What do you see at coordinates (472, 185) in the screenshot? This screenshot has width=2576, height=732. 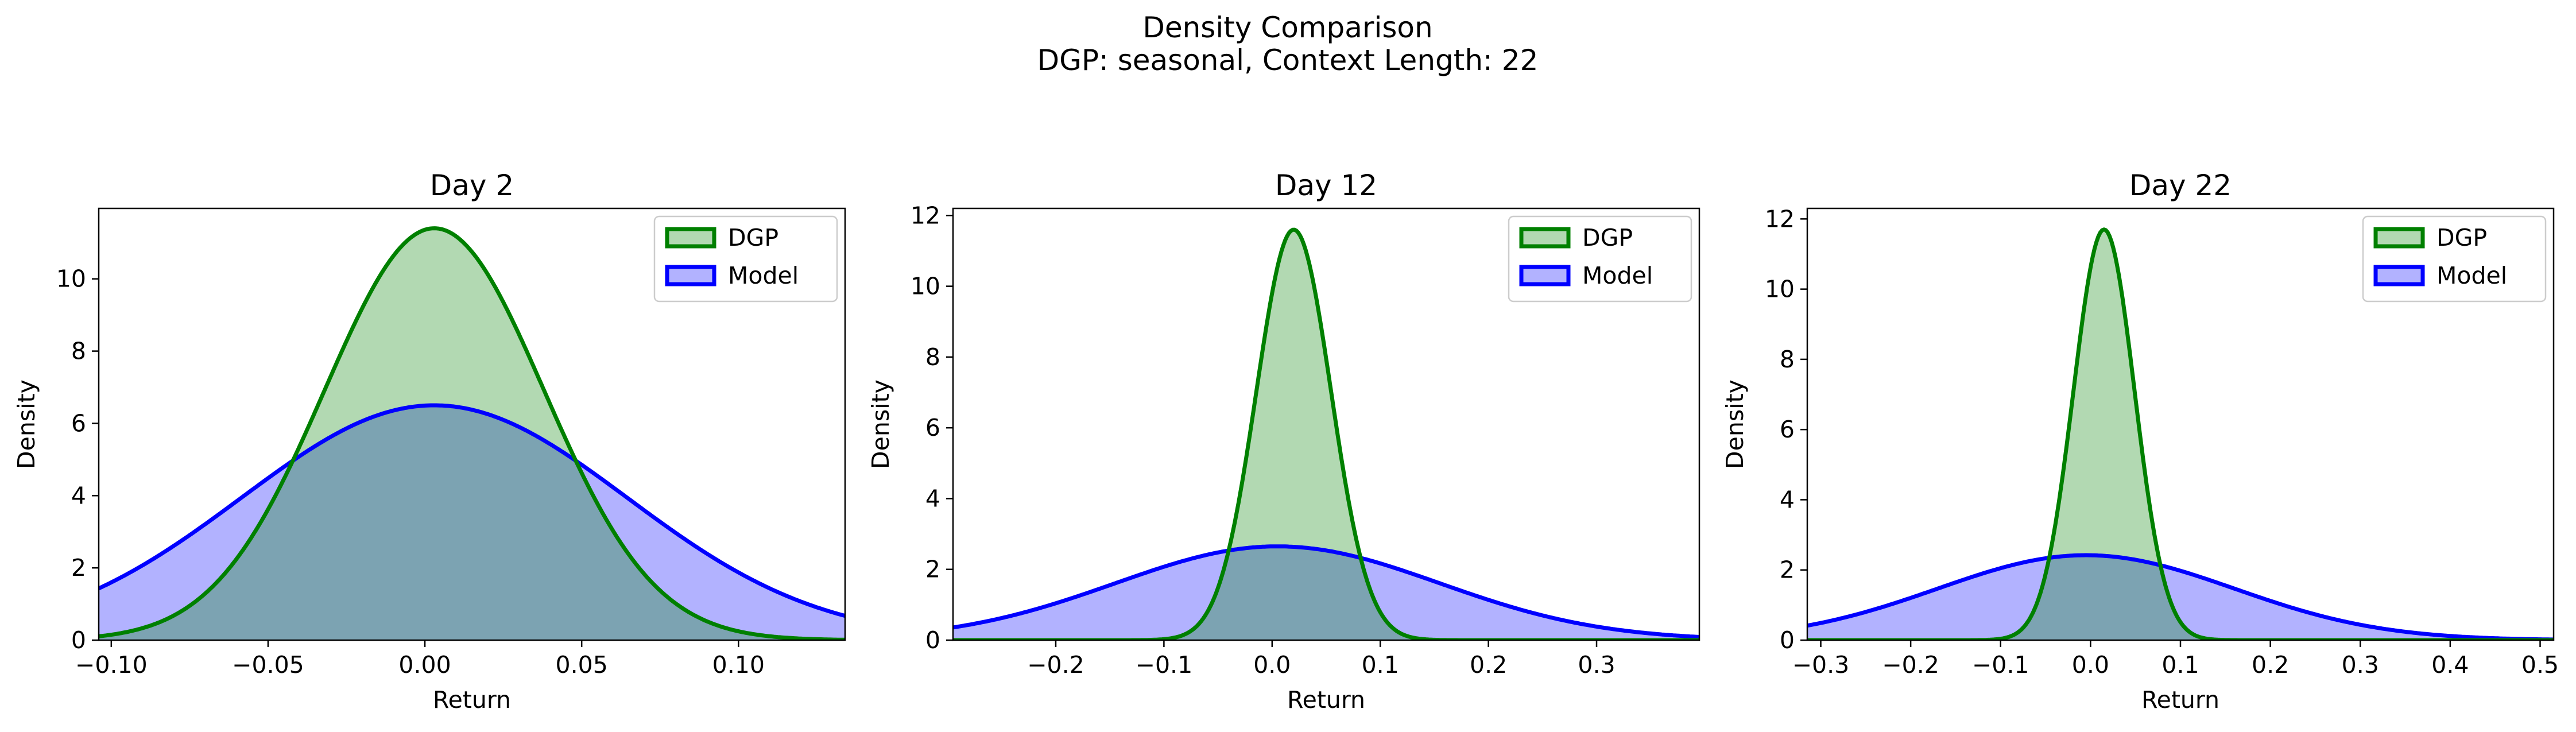 I see `subplot-title: Day 2` at bounding box center [472, 185].